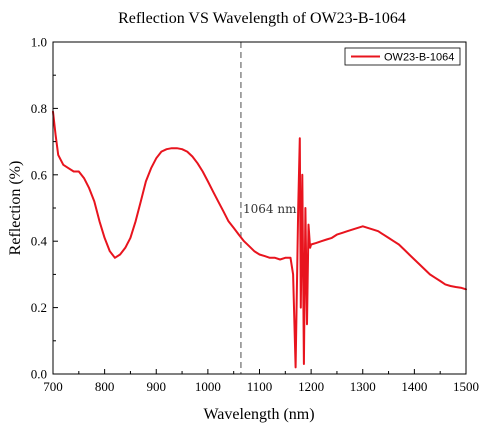 This screenshot has width=486, height=433. Describe the element at coordinates (39, 374) in the screenshot. I see `y-tick-label: 0.0` at that location.